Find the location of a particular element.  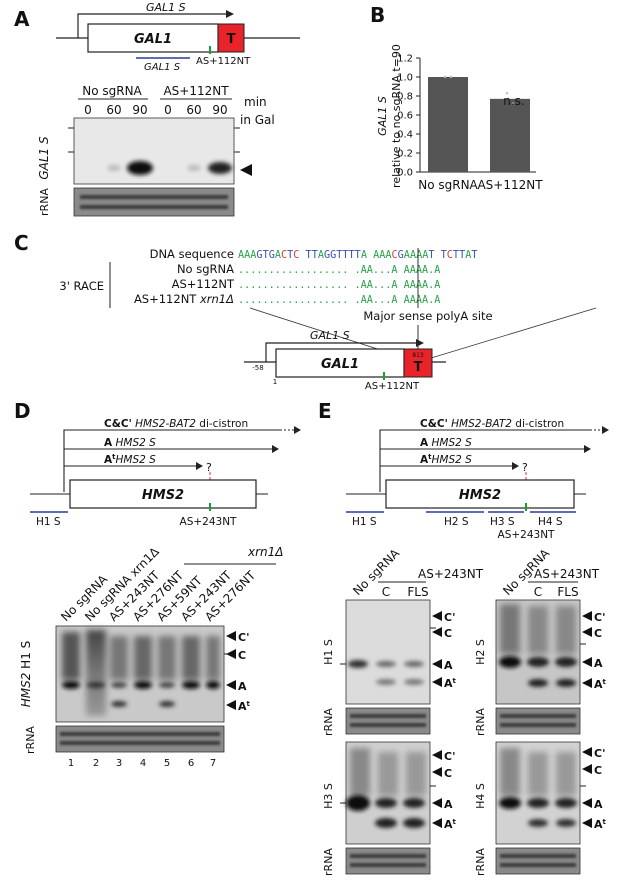

d-lane-num-1: 1 is located at coordinates (71, 763).